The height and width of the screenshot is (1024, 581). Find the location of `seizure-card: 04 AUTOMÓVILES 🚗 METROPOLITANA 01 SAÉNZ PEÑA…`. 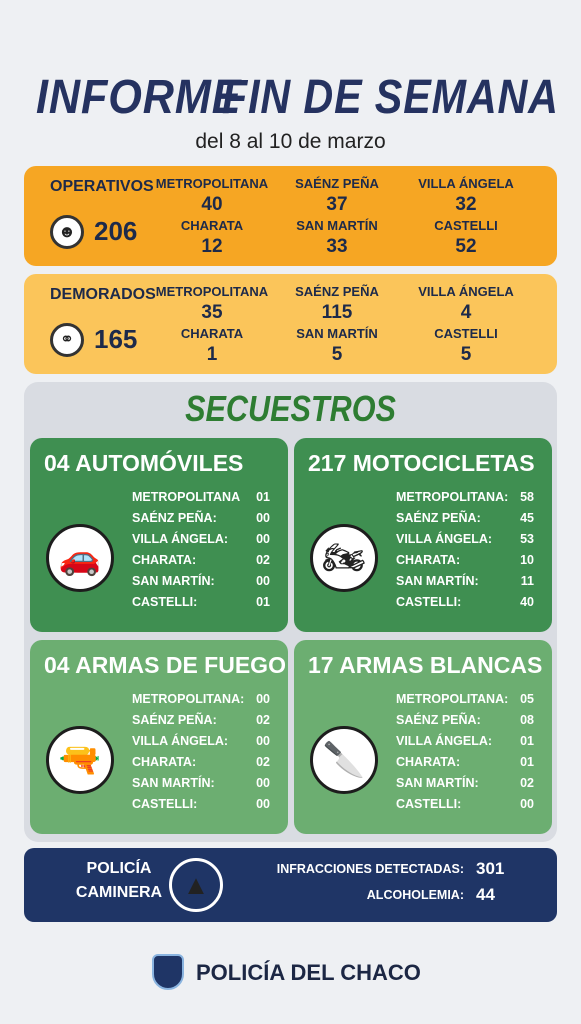

seizure-card: 04 AUTOMÓVILES 🚗 METROPOLITANA 01 SAÉNZ PEÑA… is located at coordinates (159, 535).